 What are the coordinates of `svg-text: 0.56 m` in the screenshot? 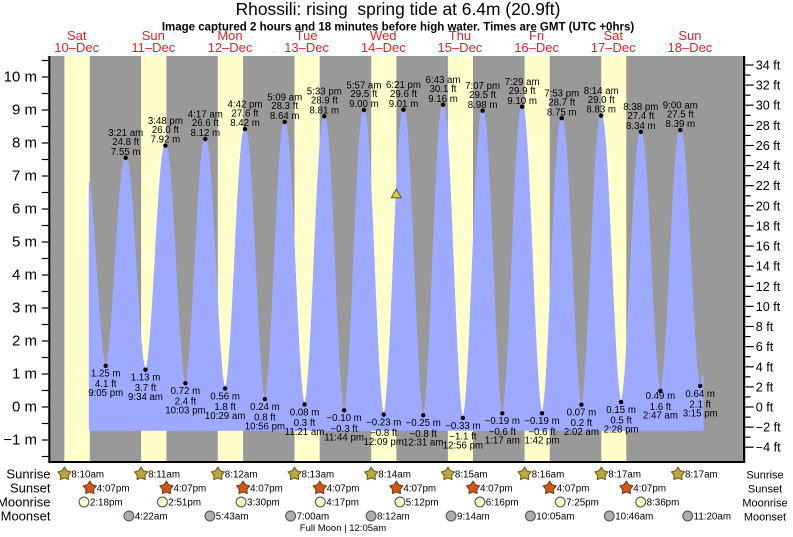 It's located at (225, 396).